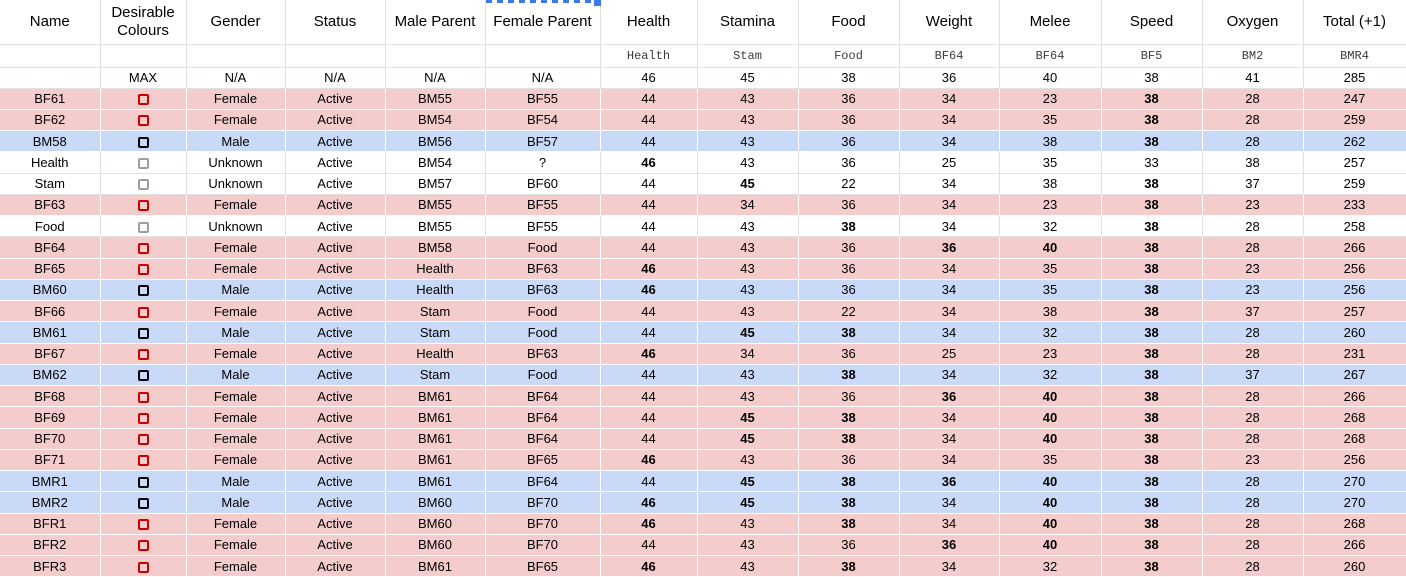  What do you see at coordinates (1354, 290) in the screenshot?
I see `cell-total: 256` at bounding box center [1354, 290].